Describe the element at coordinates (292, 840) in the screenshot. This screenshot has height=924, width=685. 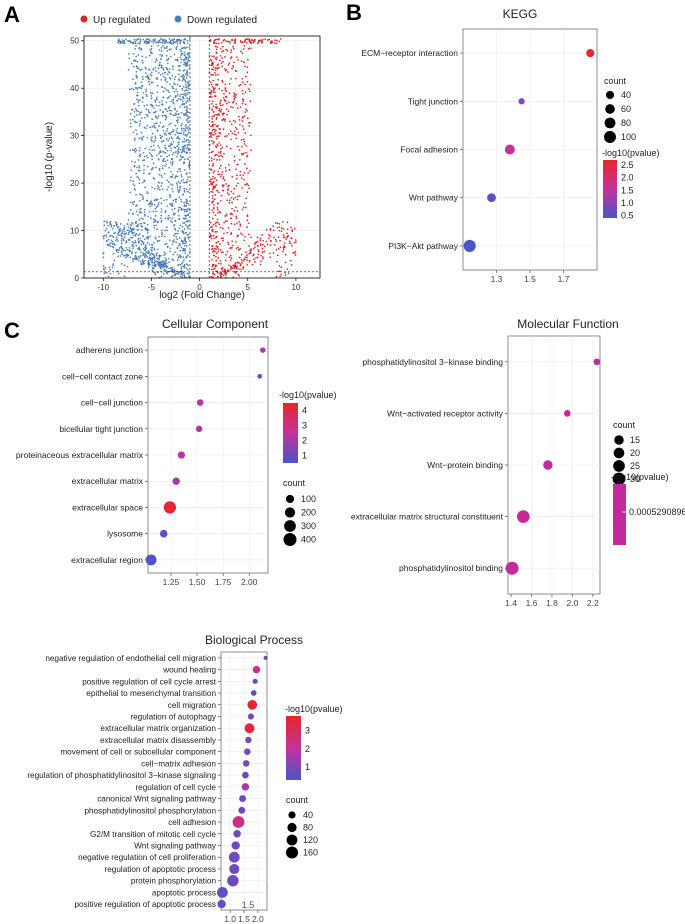
I see `bp-size-legend-dot` at that location.